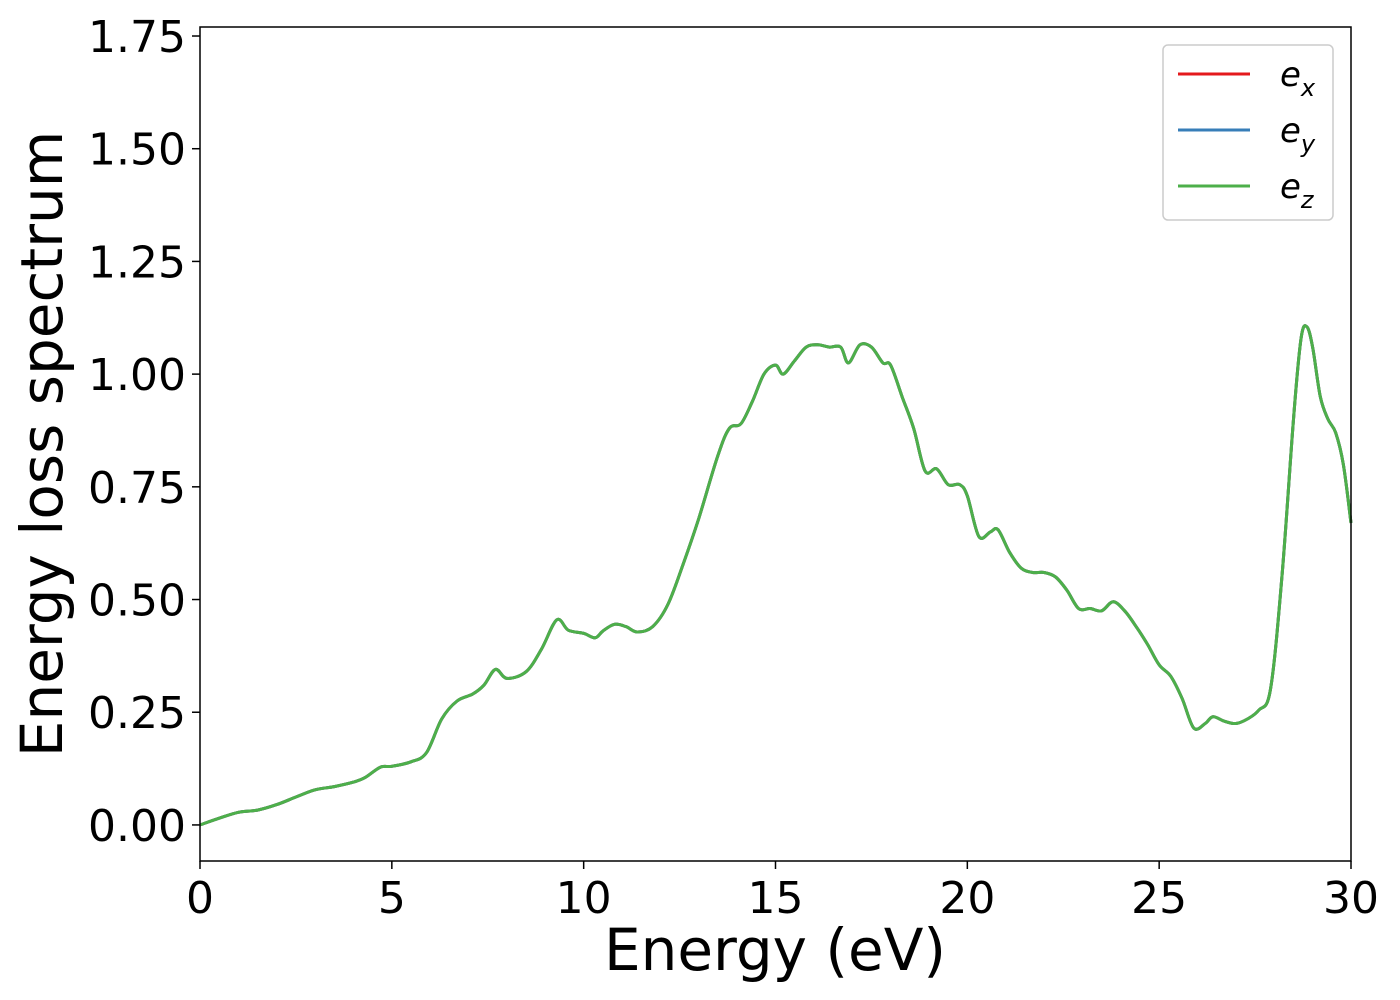 This screenshot has width=1400, height=1000. What do you see at coordinates (1351, 898) in the screenshot?
I see `x-tick-label: 30` at bounding box center [1351, 898].